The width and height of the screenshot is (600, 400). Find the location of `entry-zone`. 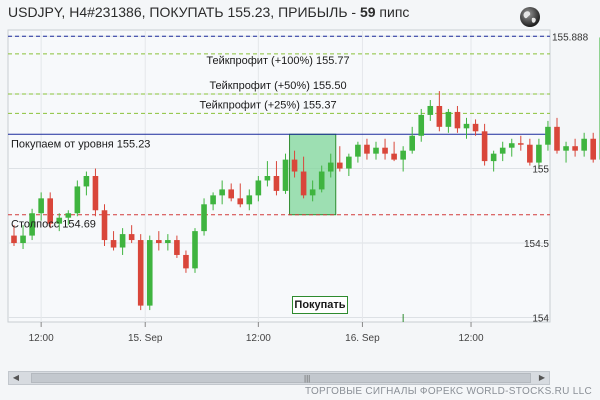

entry-zone is located at coordinates (313, 174).